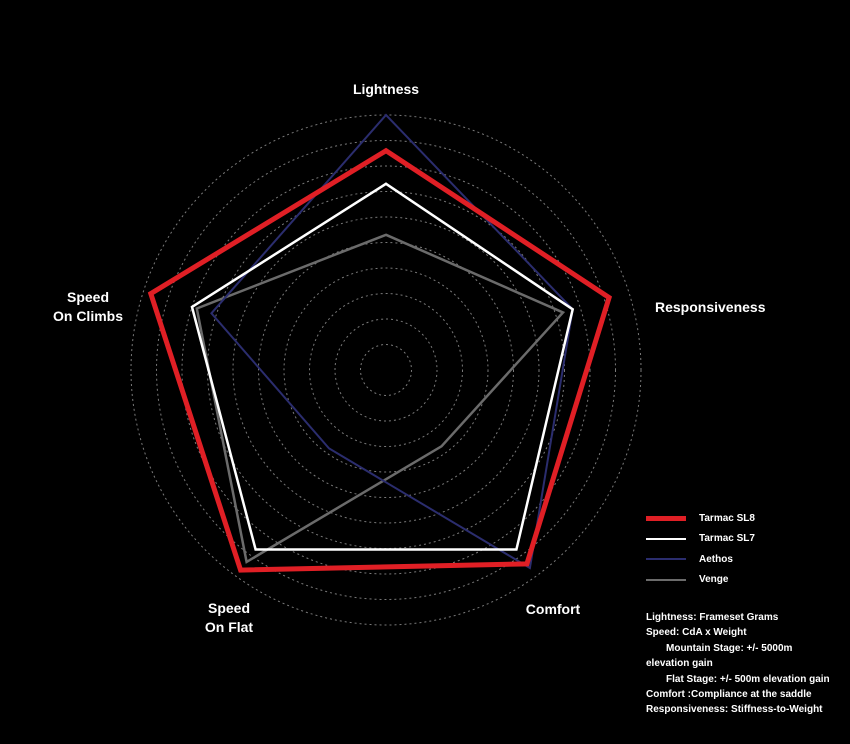 This screenshot has height=744, width=850. I want to click on axis-label-line: On Climbs, so click(88, 316).